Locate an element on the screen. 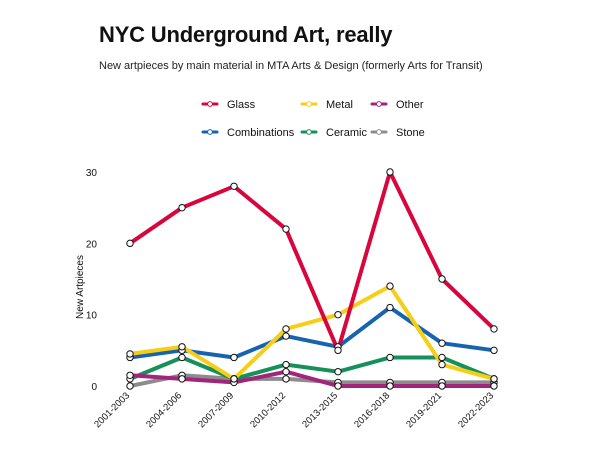  point-other-2022-2023 is located at coordinates (494, 386).